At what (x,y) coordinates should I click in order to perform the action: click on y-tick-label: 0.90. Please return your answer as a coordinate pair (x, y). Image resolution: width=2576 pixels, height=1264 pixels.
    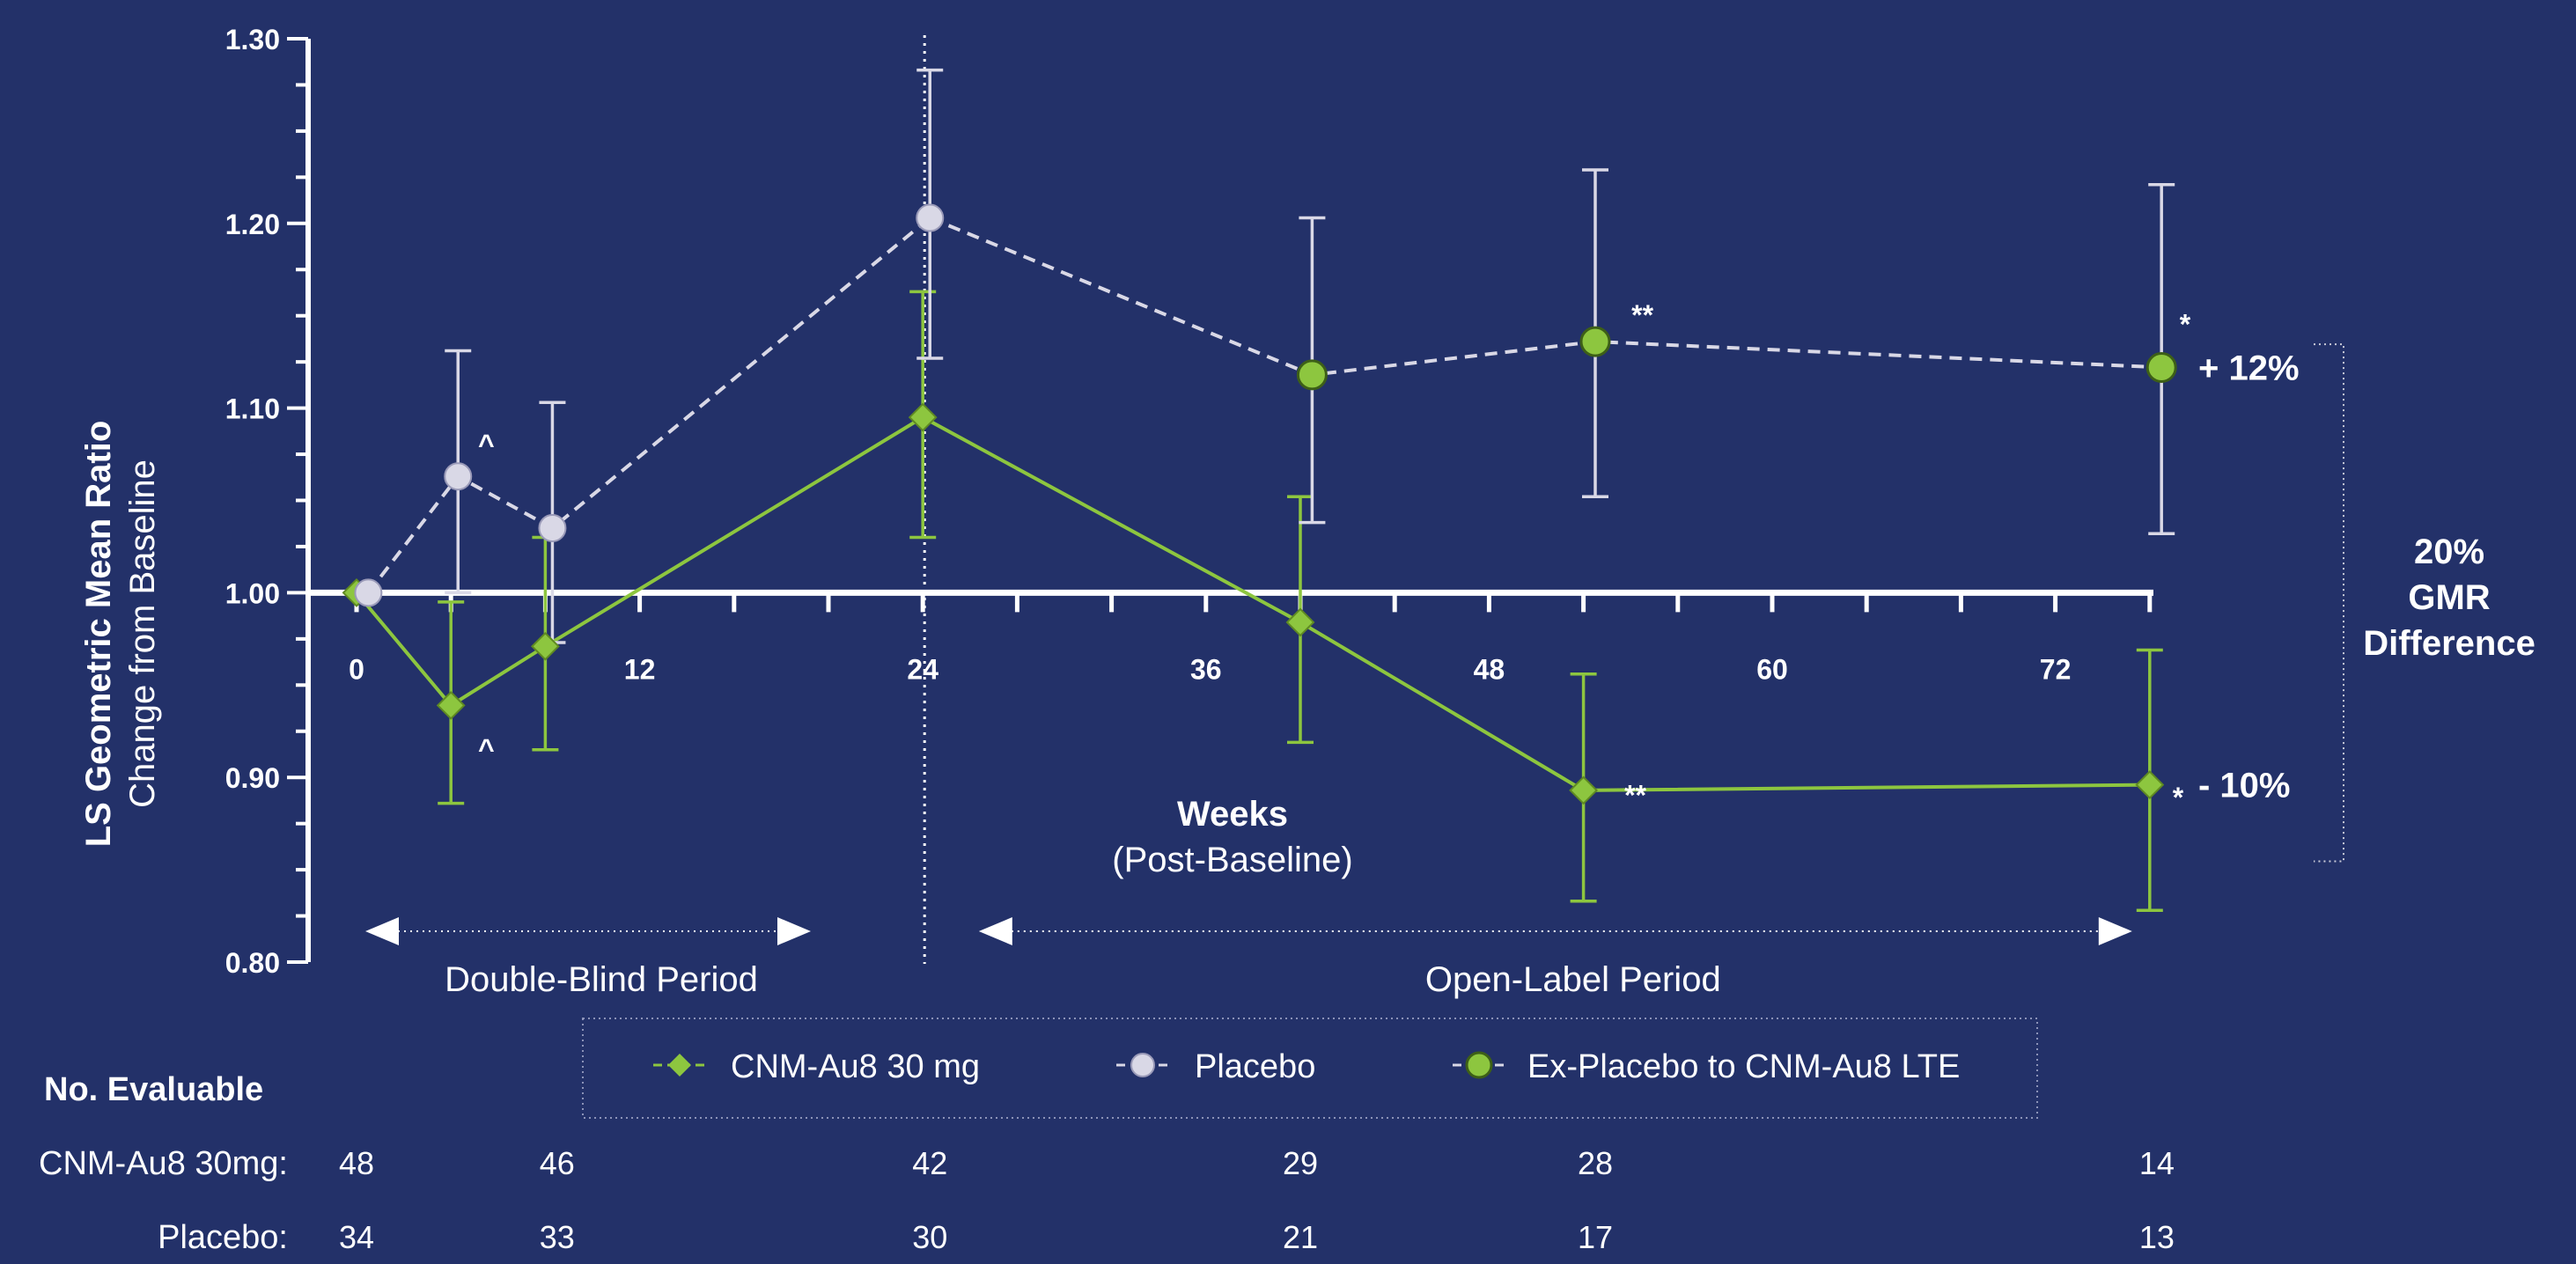
    Looking at the image, I should click on (253, 778).